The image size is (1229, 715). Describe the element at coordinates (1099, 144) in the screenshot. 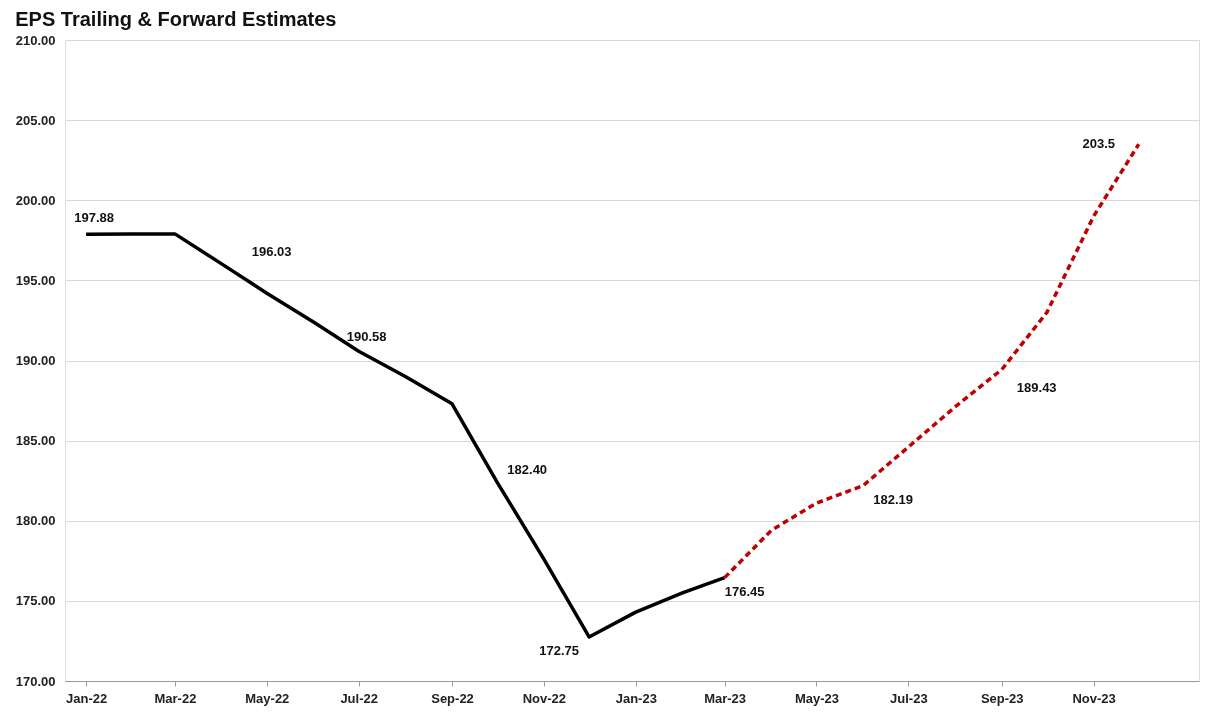

I see `annotation: 203.5` at that location.